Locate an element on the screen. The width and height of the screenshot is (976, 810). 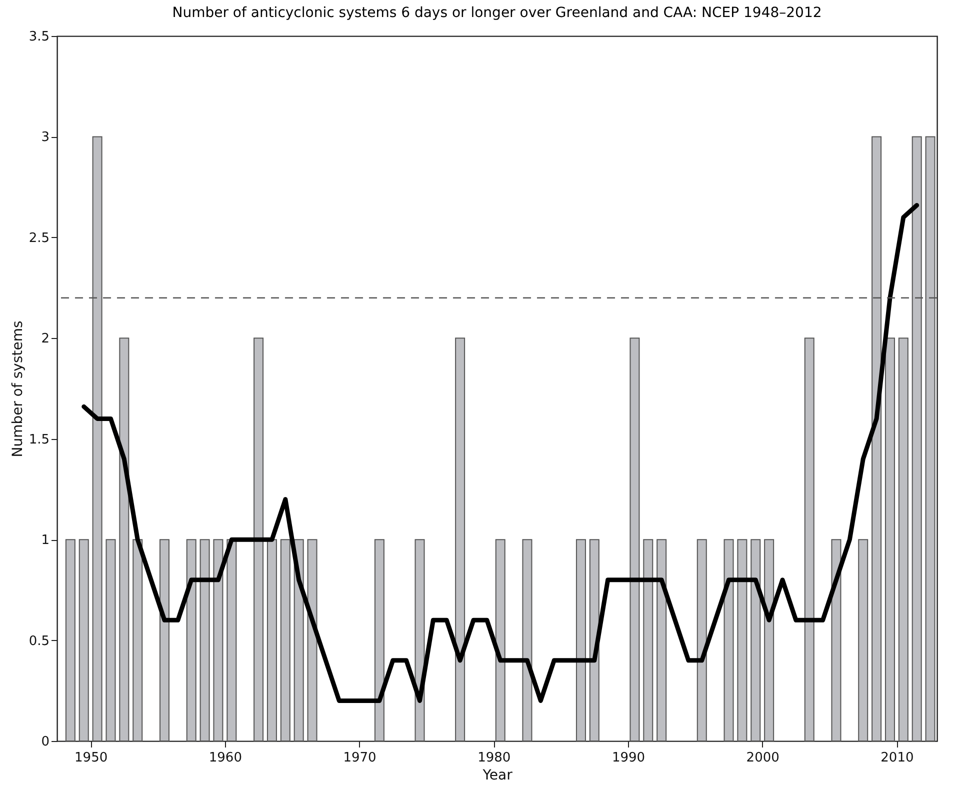
x-tick-label: 1960 is located at coordinates (225, 758).